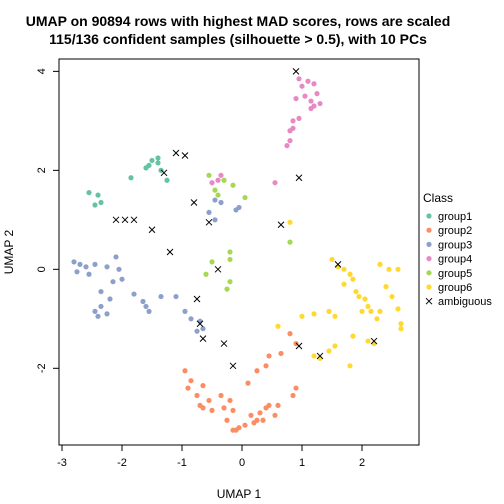  I want to click on legend-marker-group1, so click(429, 216).